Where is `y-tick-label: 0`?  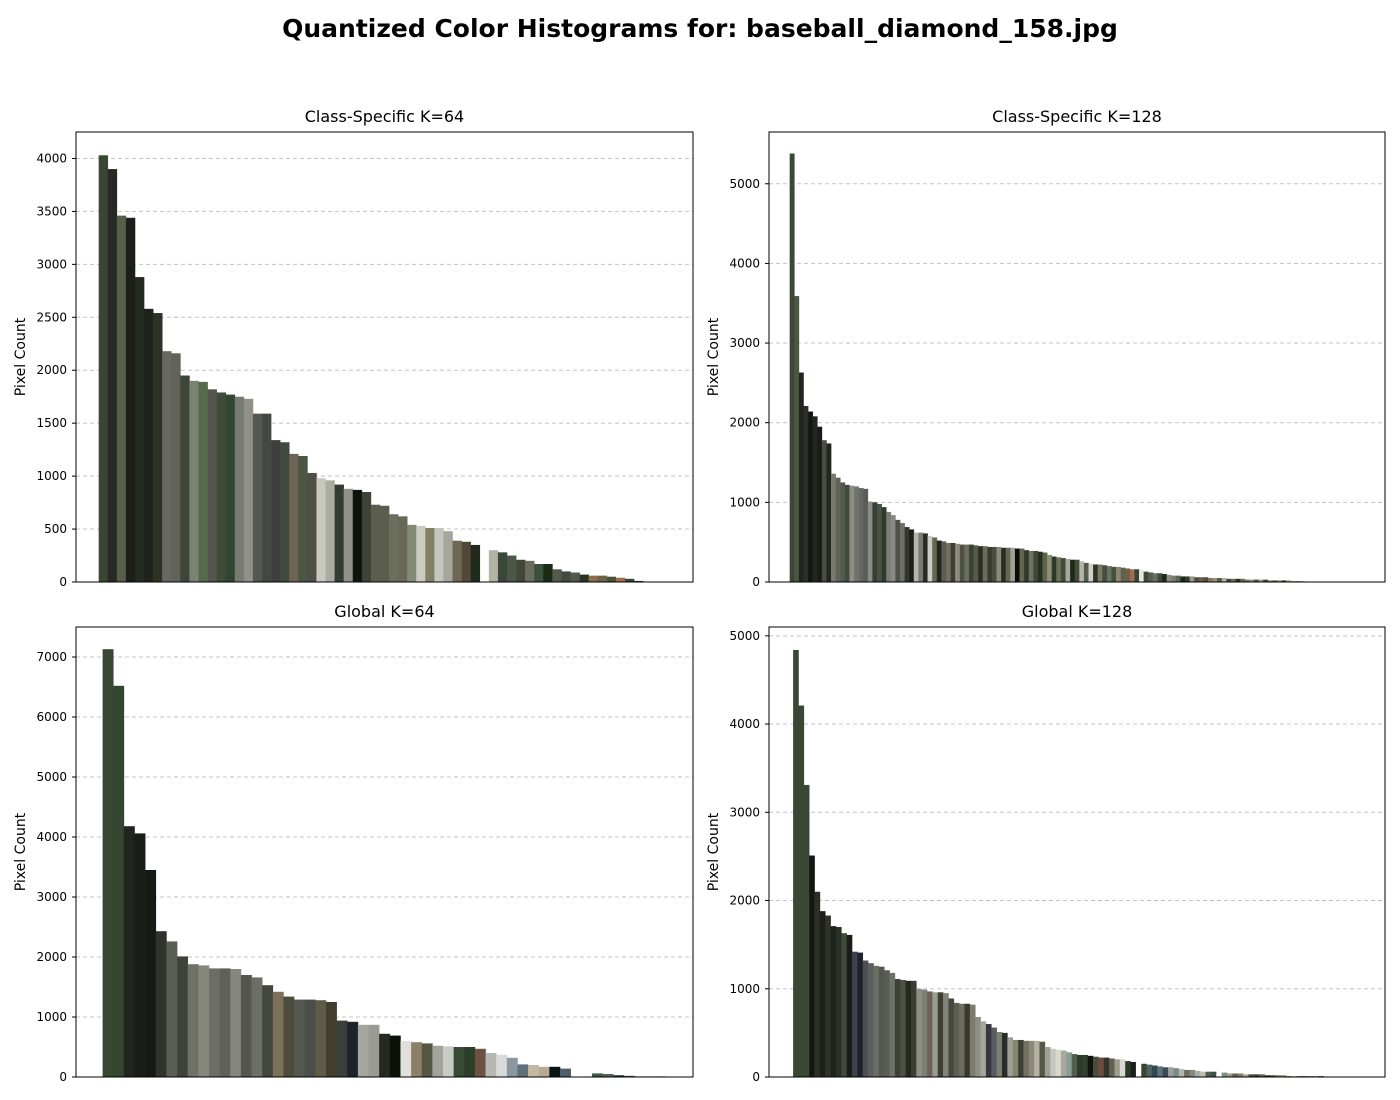
y-tick-label: 0 is located at coordinates (756, 582).